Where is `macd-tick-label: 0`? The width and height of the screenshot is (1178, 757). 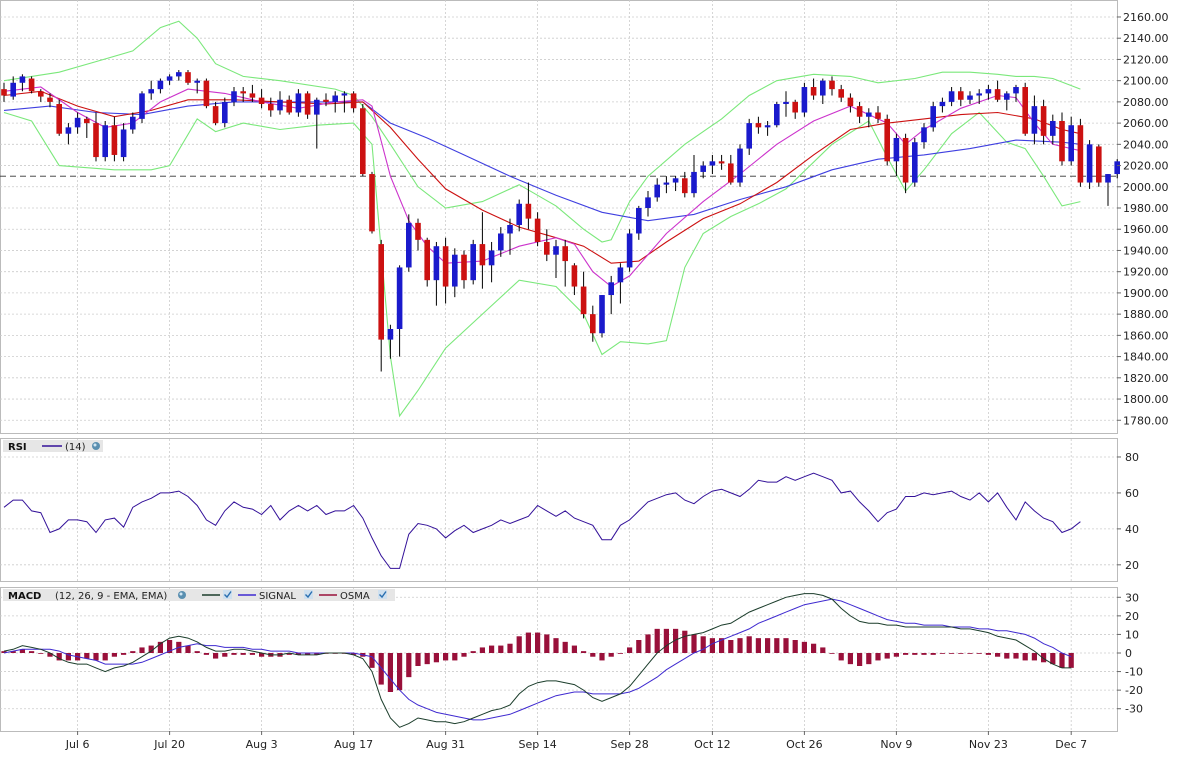
macd-tick-label: 0 is located at coordinates (1128, 653).